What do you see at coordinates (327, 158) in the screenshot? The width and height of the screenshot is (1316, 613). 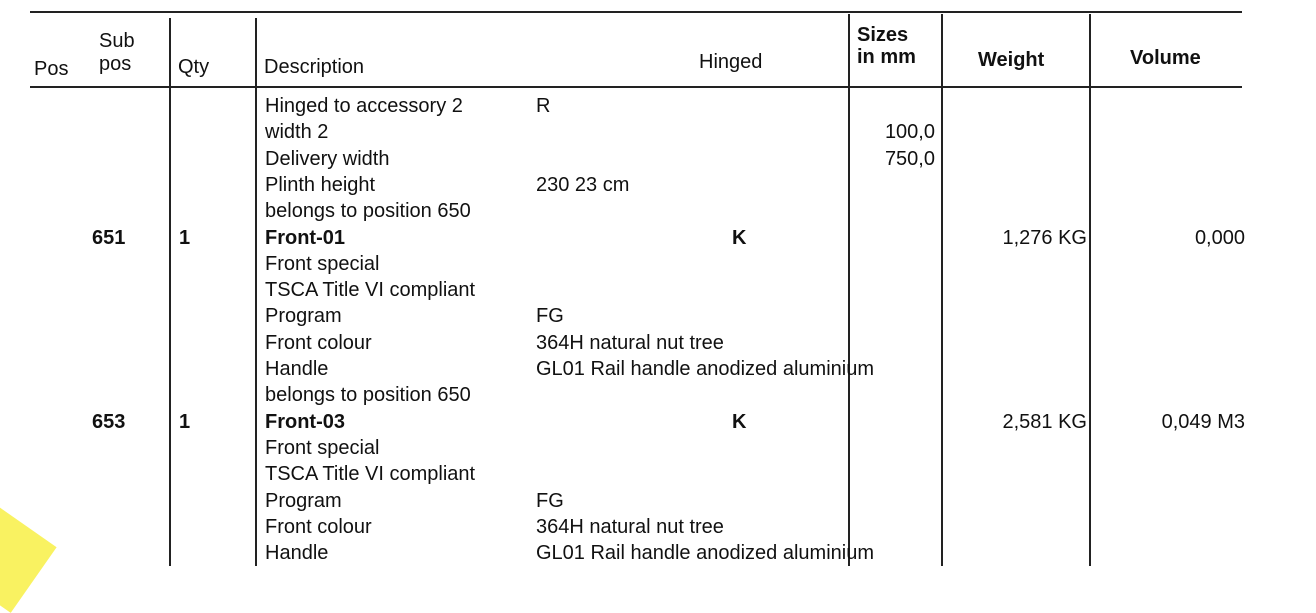 I see `description-line: Delivery width` at bounding box center [327, 158].